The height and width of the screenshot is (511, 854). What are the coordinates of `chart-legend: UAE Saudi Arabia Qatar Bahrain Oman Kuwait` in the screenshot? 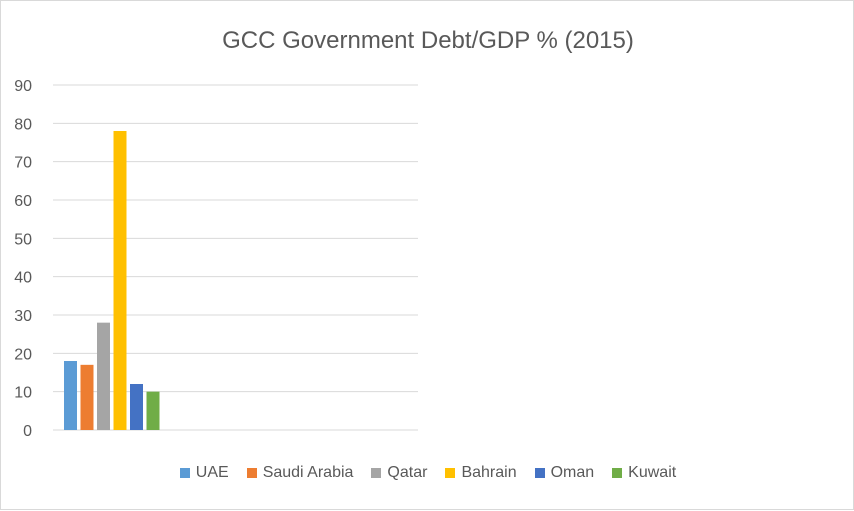 It's located at (427, 473).